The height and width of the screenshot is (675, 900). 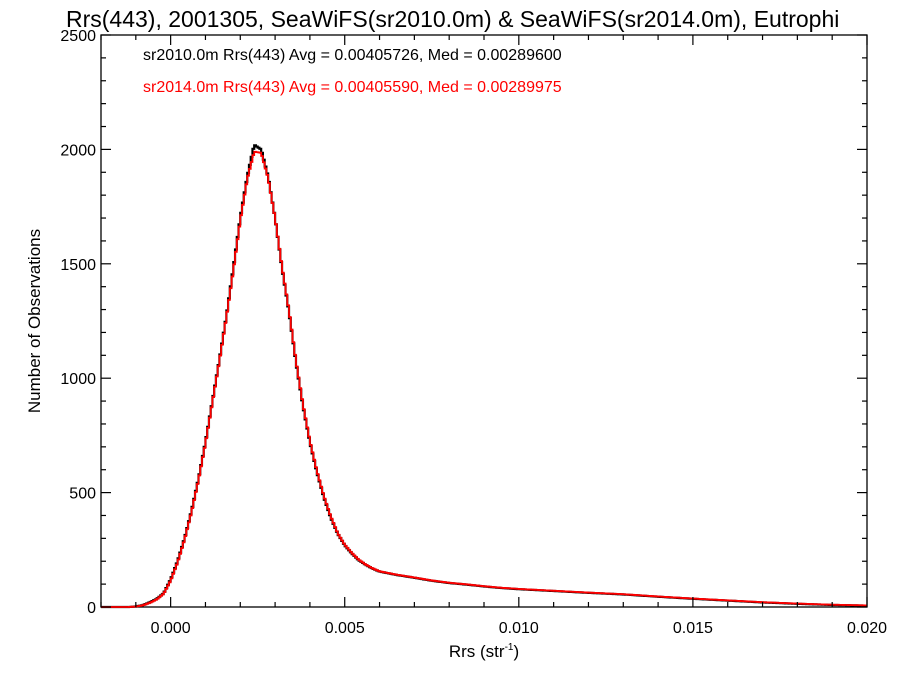 What do you see at coordinates (78, 379) in the screenshot?
I see `y-tick-label: 1000` at bounding box center [78, 379].